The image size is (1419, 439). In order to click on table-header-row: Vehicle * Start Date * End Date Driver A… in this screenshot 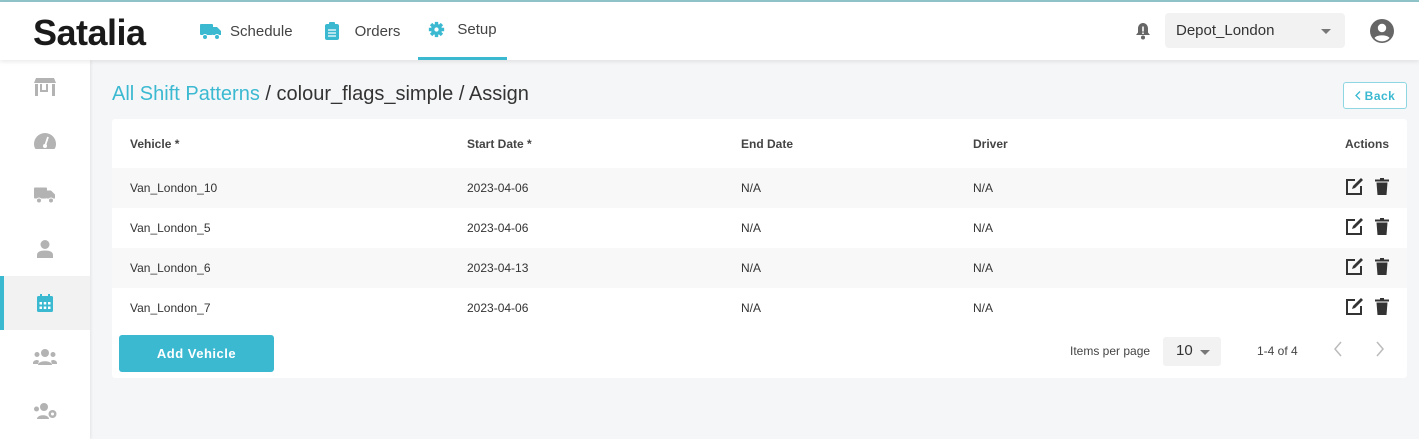, I will do `click(759, 143)`.